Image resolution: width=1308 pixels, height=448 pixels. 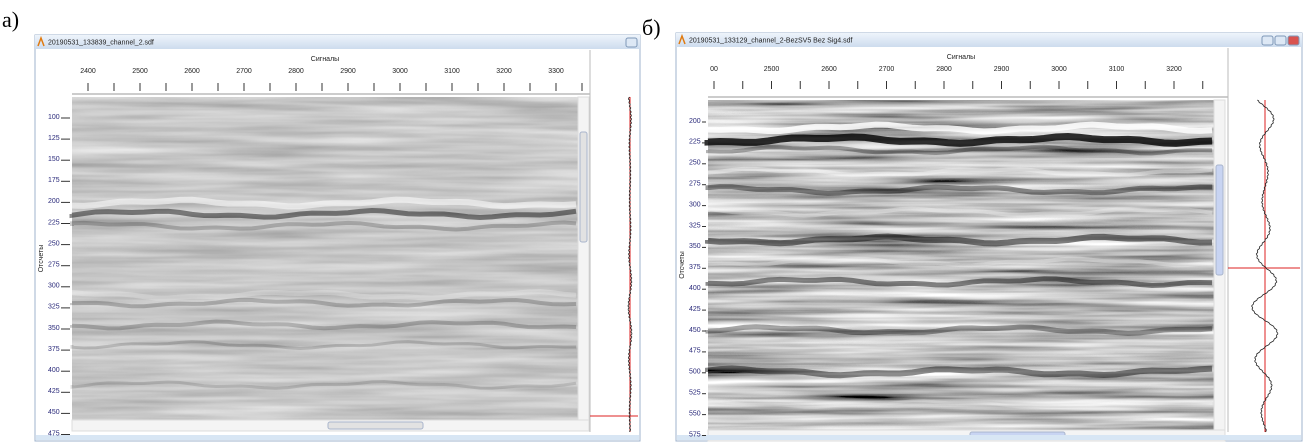 I want to click on panel-label: а), so click(x=10, y=19).